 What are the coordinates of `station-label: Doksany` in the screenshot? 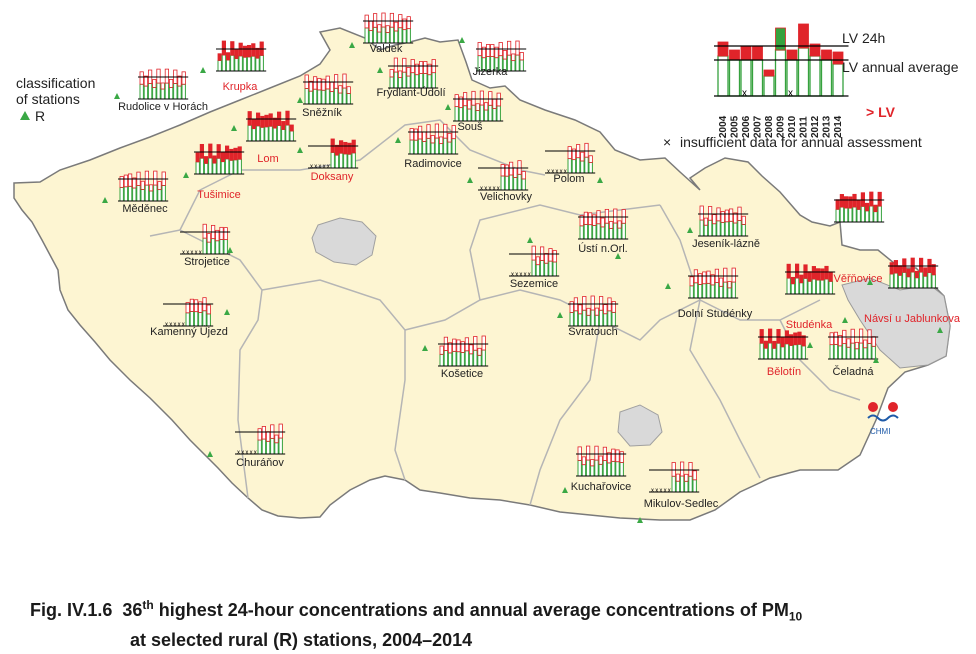 It's located at (332, 177).